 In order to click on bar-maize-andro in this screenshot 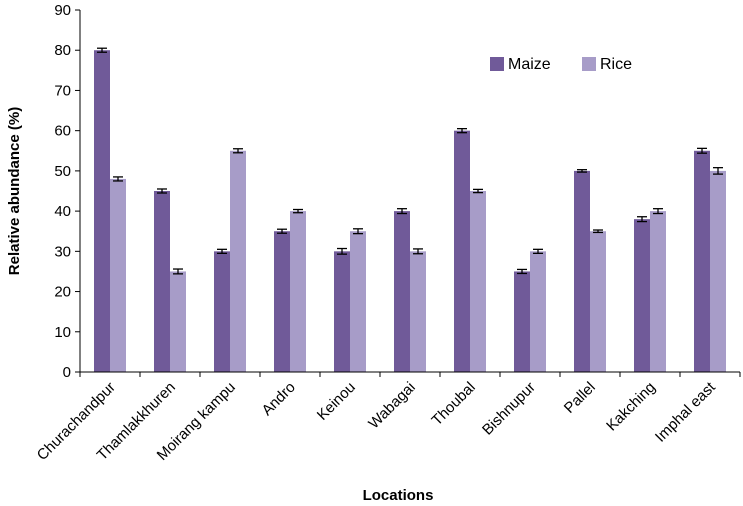, I will do `click(282, 301)`.